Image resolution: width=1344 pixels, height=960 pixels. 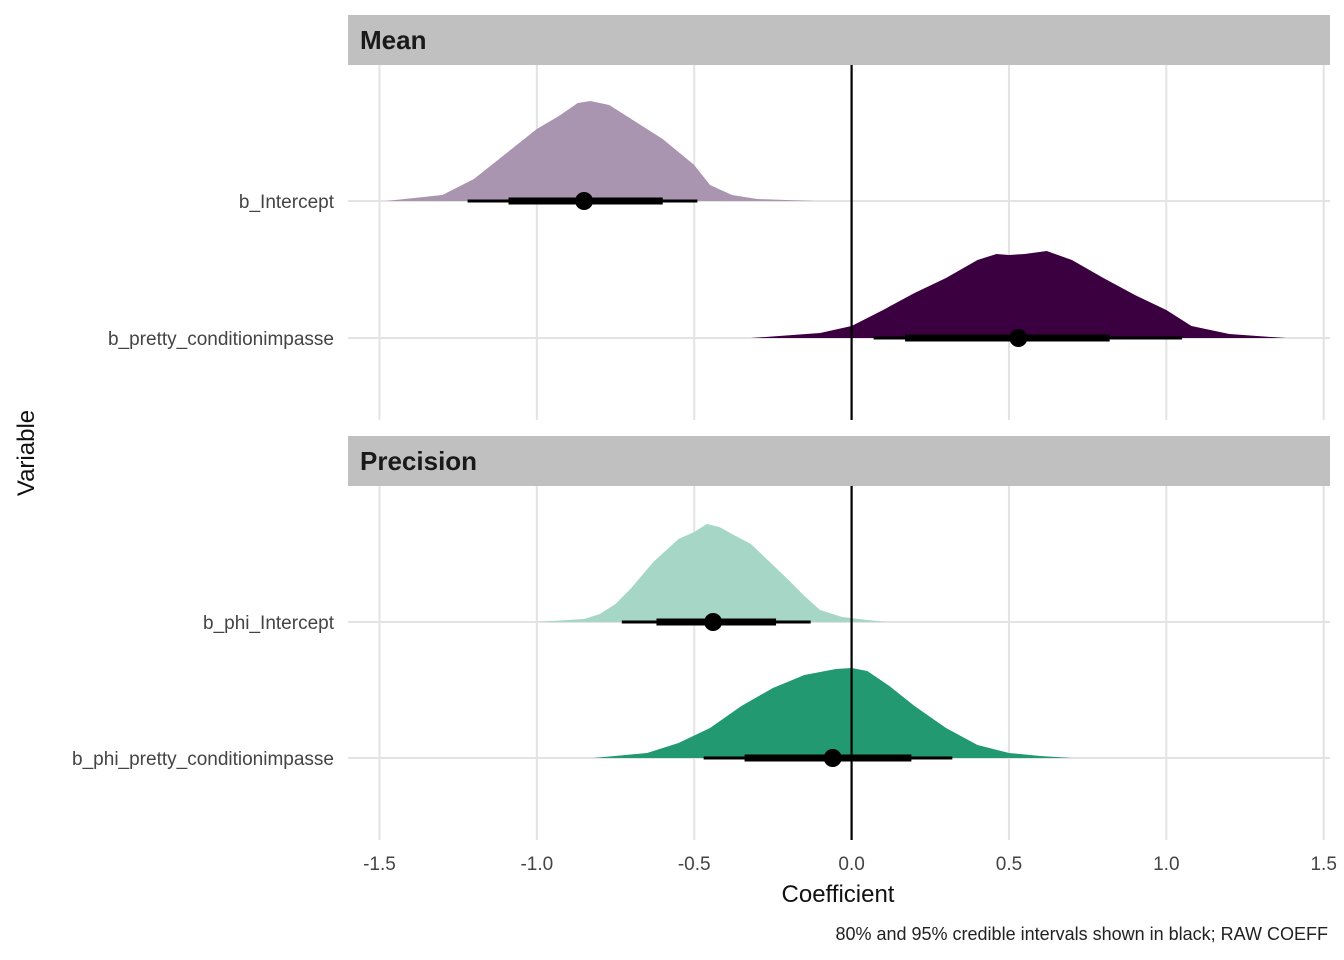 What do you see at coordinates (599, 151) in the screenshot?
I see `density-b_Intercept` at bounding box center [599, 151].